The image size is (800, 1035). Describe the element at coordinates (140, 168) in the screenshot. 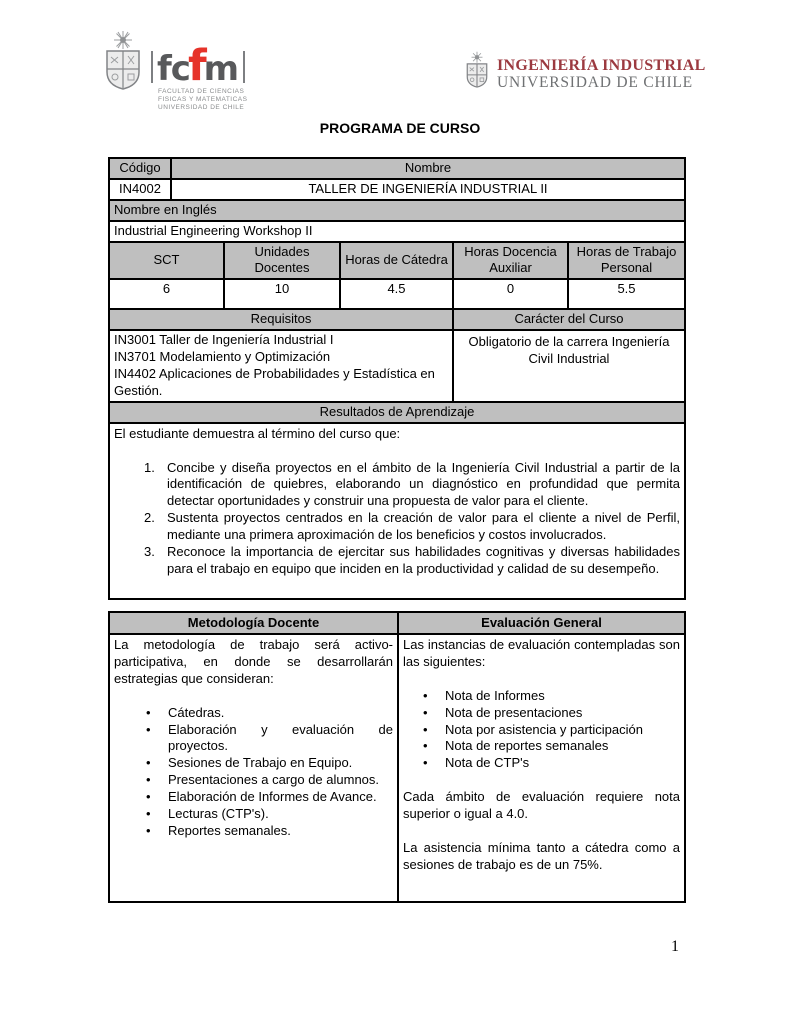

I see `codigo-header-cell: Código` at that location.